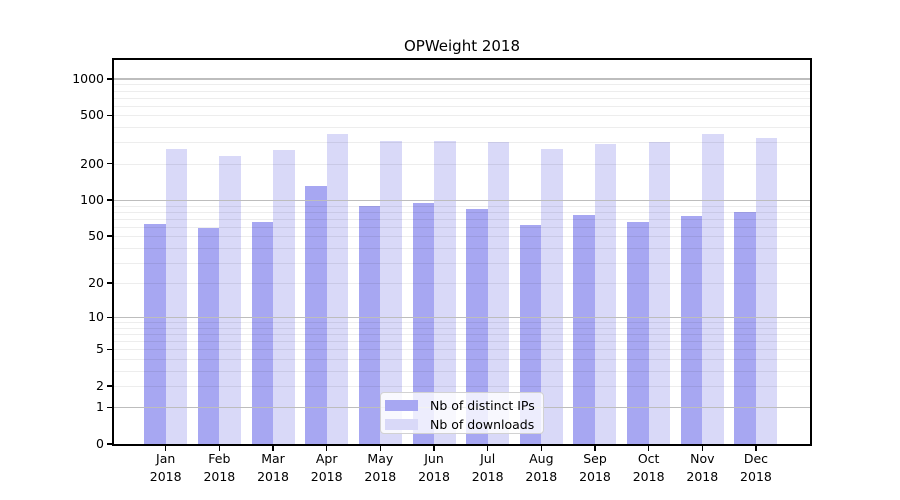 The image size is (900, 500). I want to click on x-tick-month: Aug, so click(541, 458).